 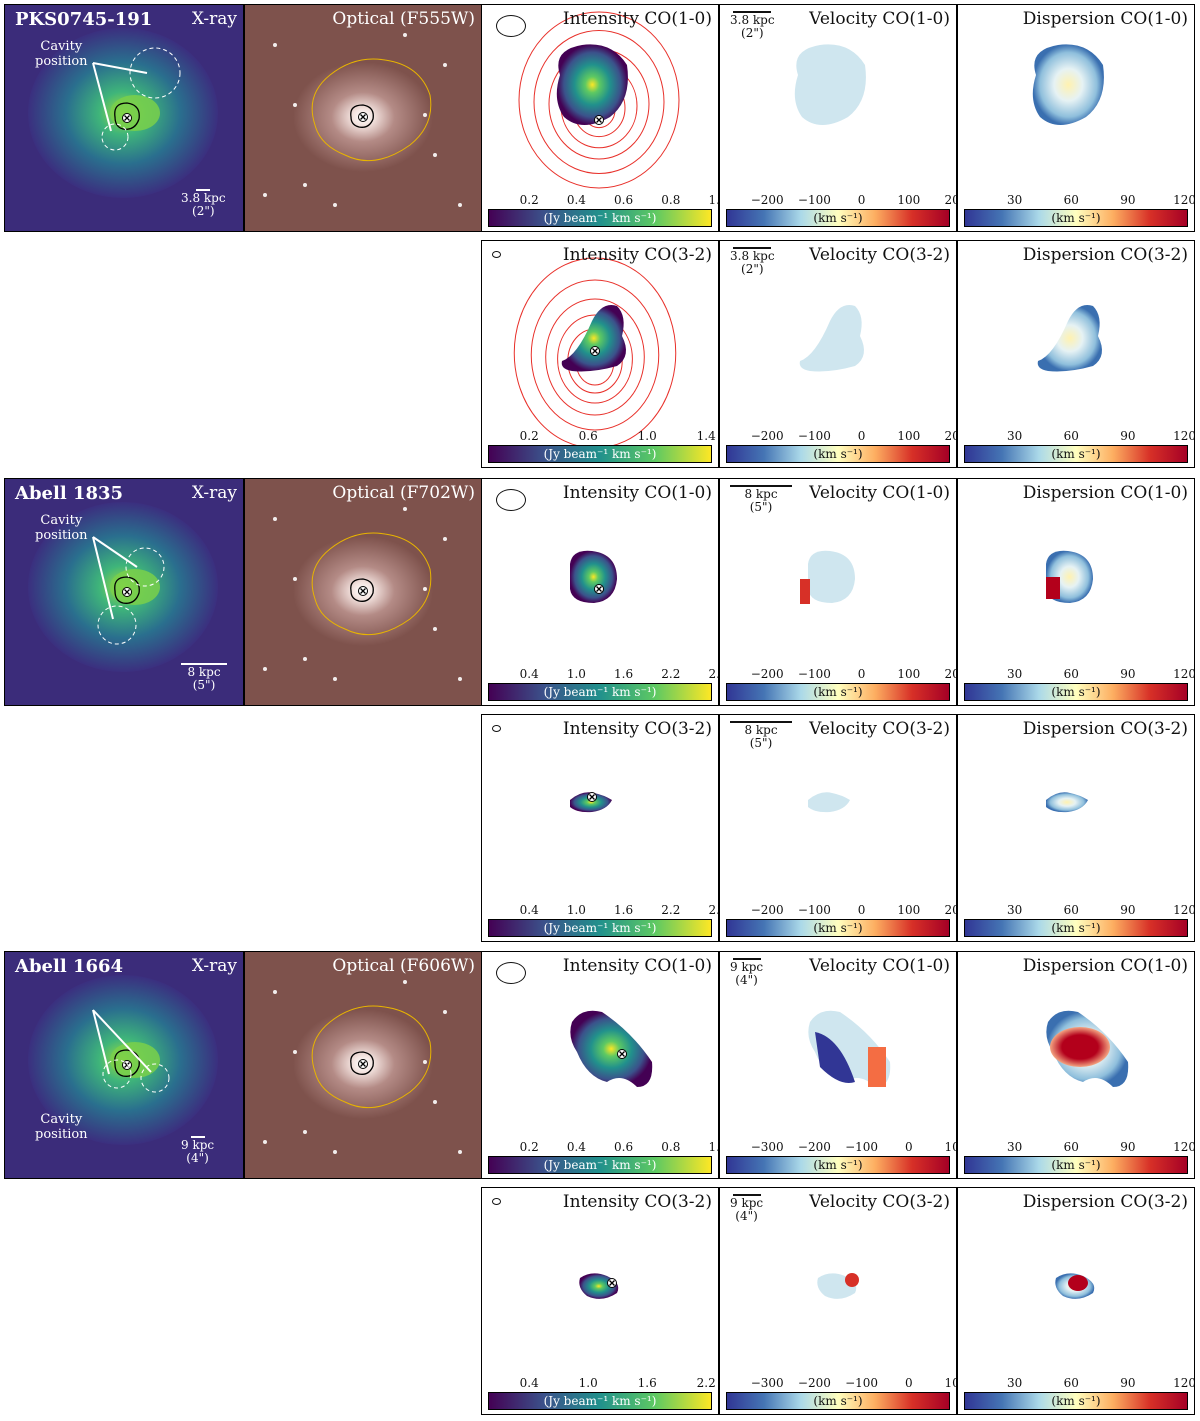 I want to click on halpha-contour, so click(x=371, y=110).